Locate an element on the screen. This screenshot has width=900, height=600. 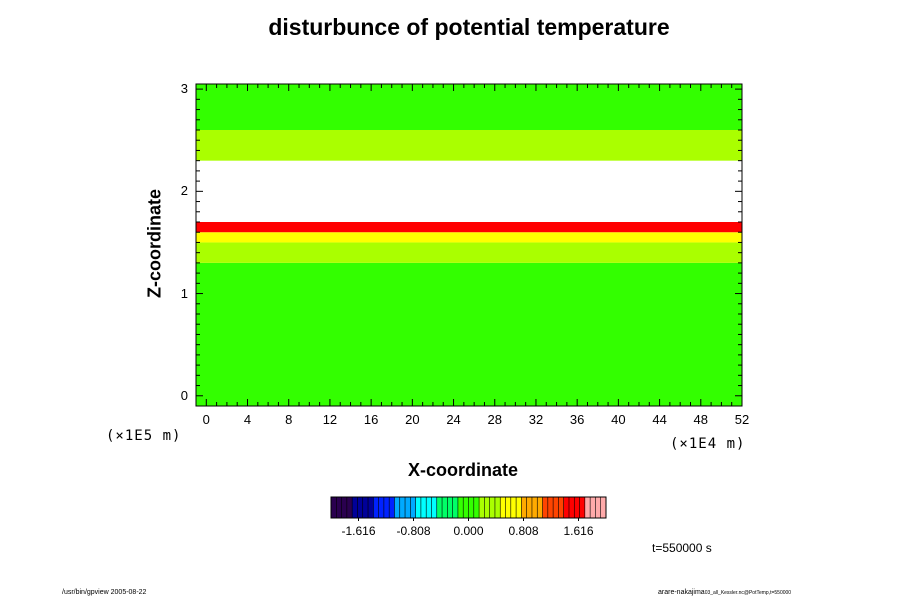
y-tick-label: 2 is located at coordinates (184, 191).